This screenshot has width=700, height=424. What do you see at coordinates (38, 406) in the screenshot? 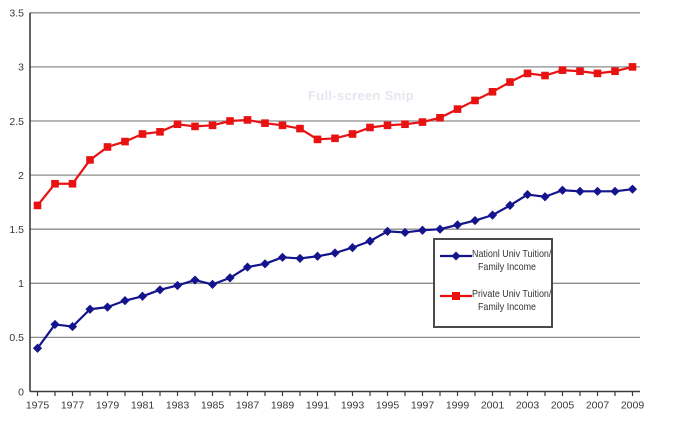
I see `svg-text: 1975` at bounding box center [38, 406].